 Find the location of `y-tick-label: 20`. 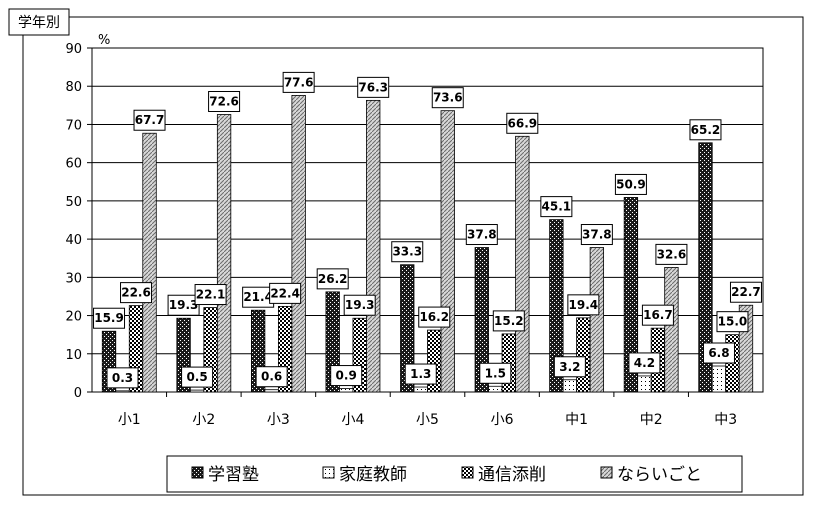

y-tick-label: 20 is located at coordinates (73, 317).